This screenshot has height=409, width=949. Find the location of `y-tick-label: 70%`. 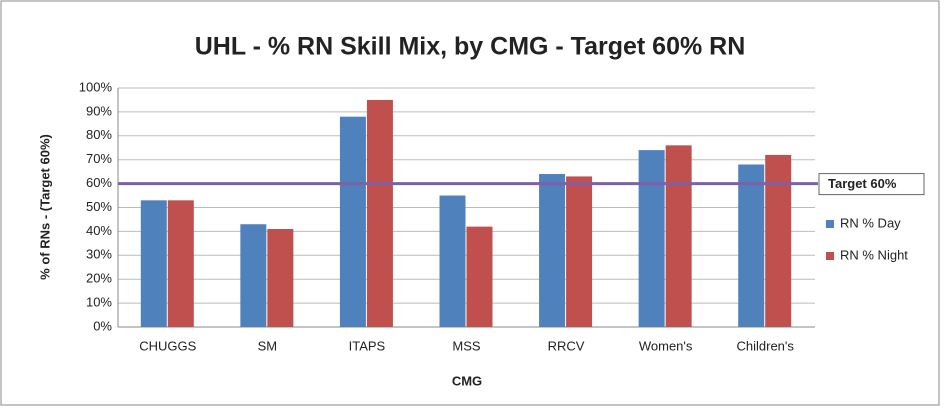

y-tick-label: 70% is located at coordinates (99, 158).